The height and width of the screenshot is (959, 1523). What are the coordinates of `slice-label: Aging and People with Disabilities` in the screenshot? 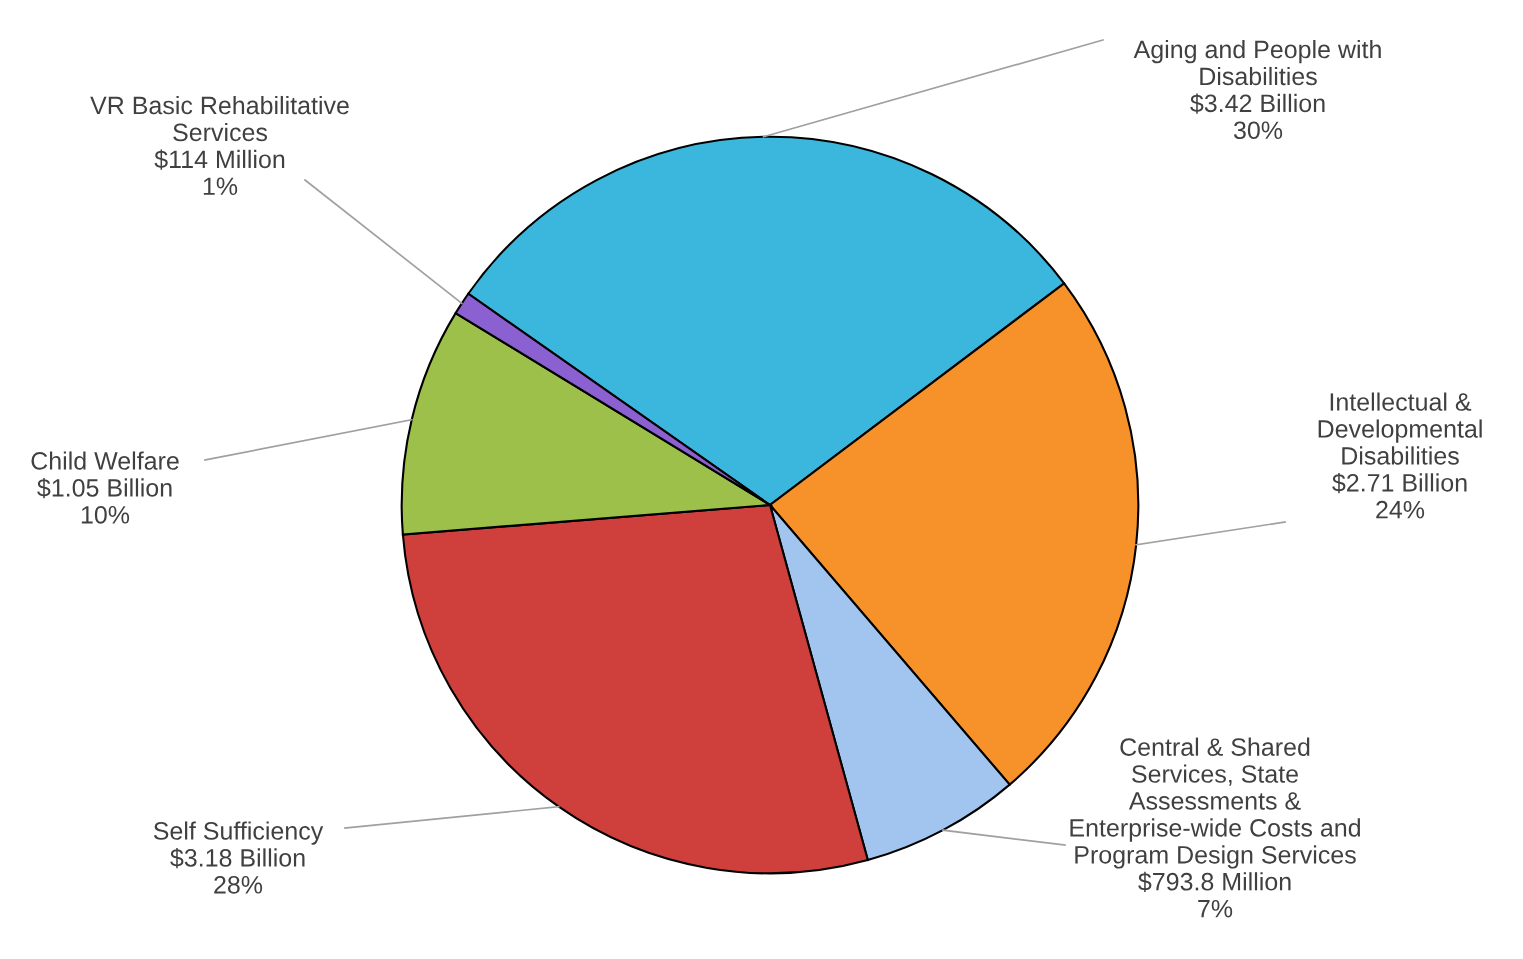 It's located at (1257, 62).